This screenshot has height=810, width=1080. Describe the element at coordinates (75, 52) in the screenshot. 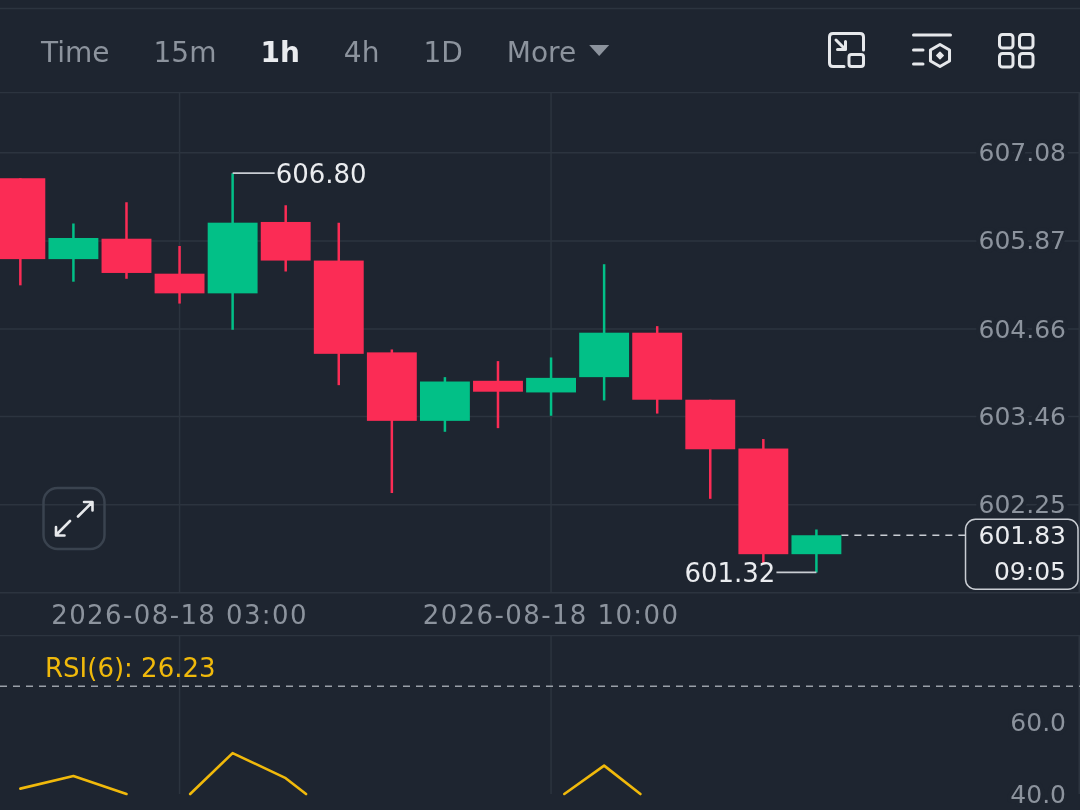

I see `category-label: Time` at that location.